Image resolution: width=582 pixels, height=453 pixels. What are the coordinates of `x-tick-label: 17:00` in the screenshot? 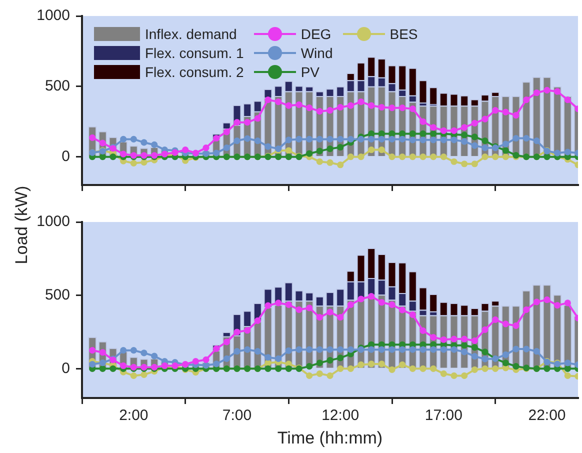 It's located at (443, 415).